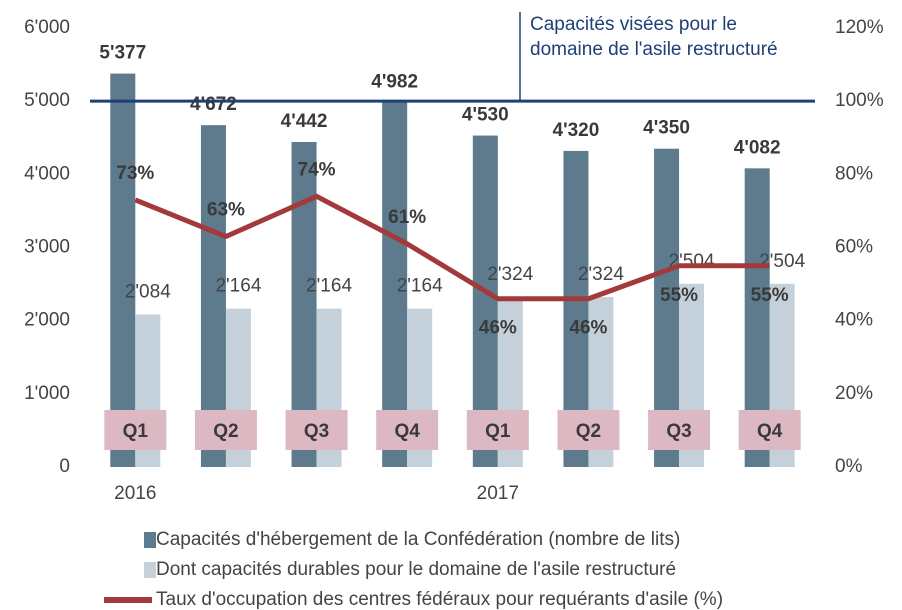 This screenshot has width=902, height=610. What do you see at coordinates (854, 247) in the screenshot?
I see `y2-tick-label: 60%` at bounding box center [854, 247].